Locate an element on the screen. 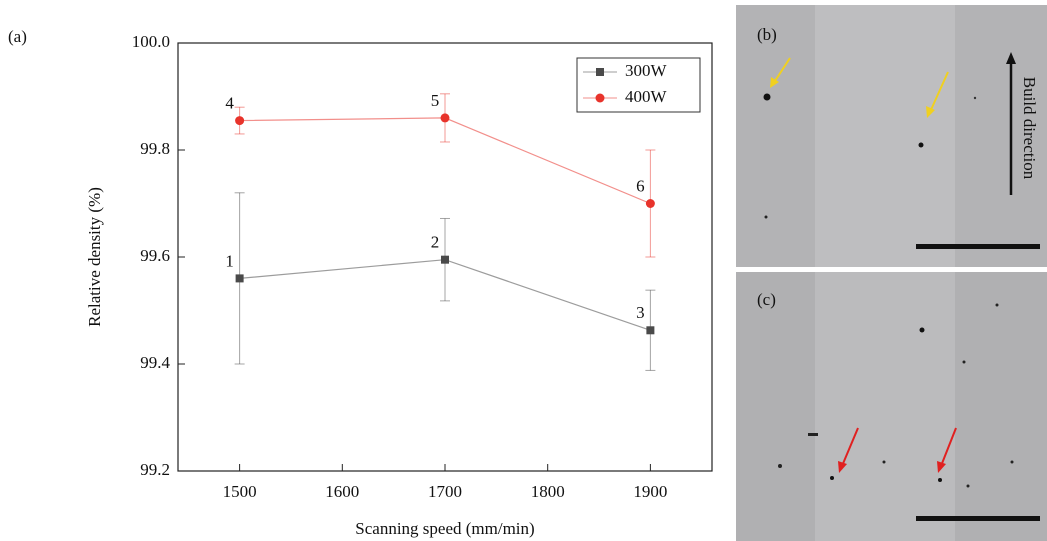 The height and width of the screenshot is (541, 1047). x-tick-label: 1700 is located at coordinates (445, 491).